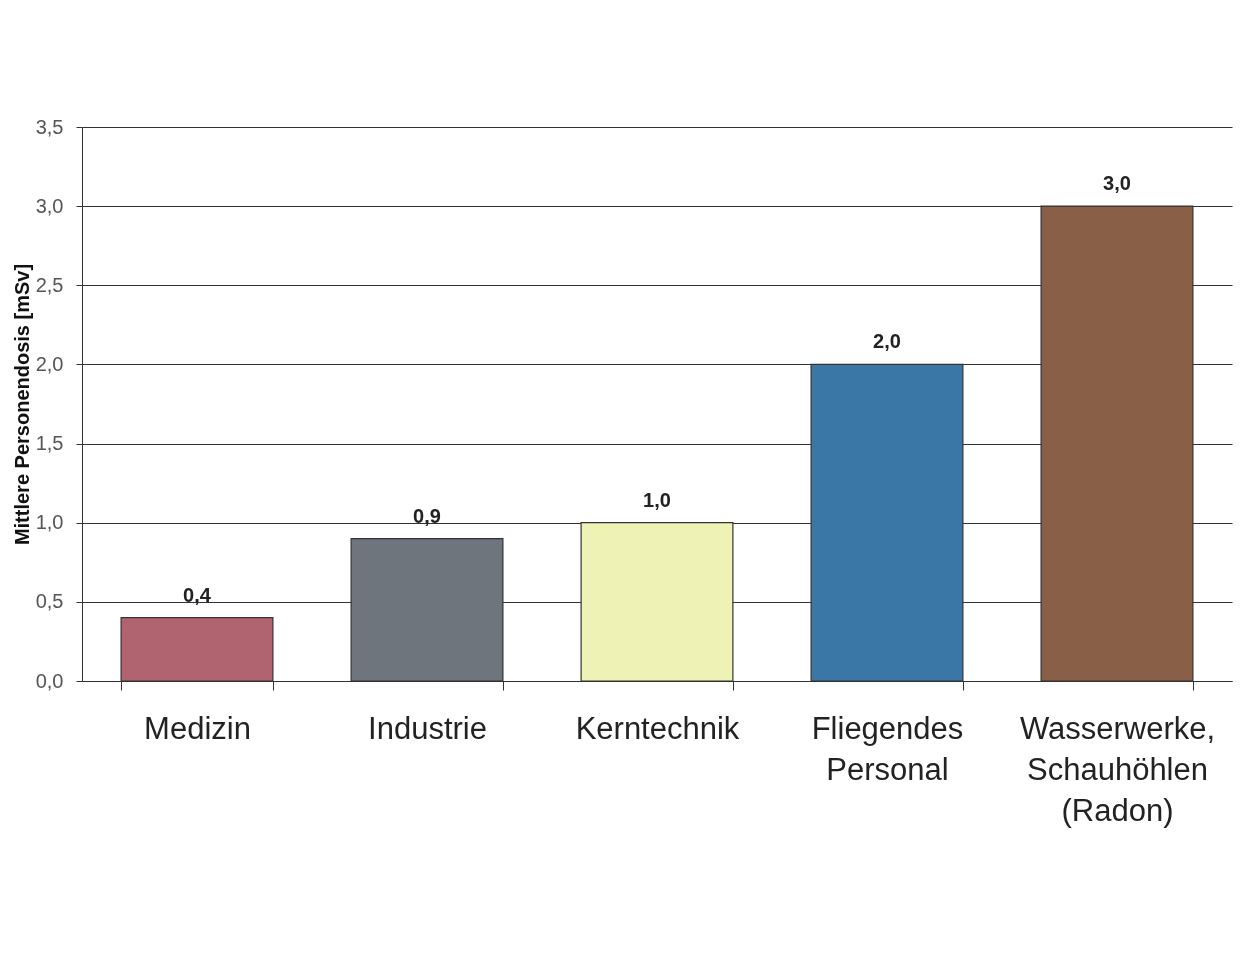 The height and width of the screenshot is (978, 1256). What do you see at coordinates (657, 499) in the screenshot?
I see `data-label: 1,0` at bounding box center [657, 499].